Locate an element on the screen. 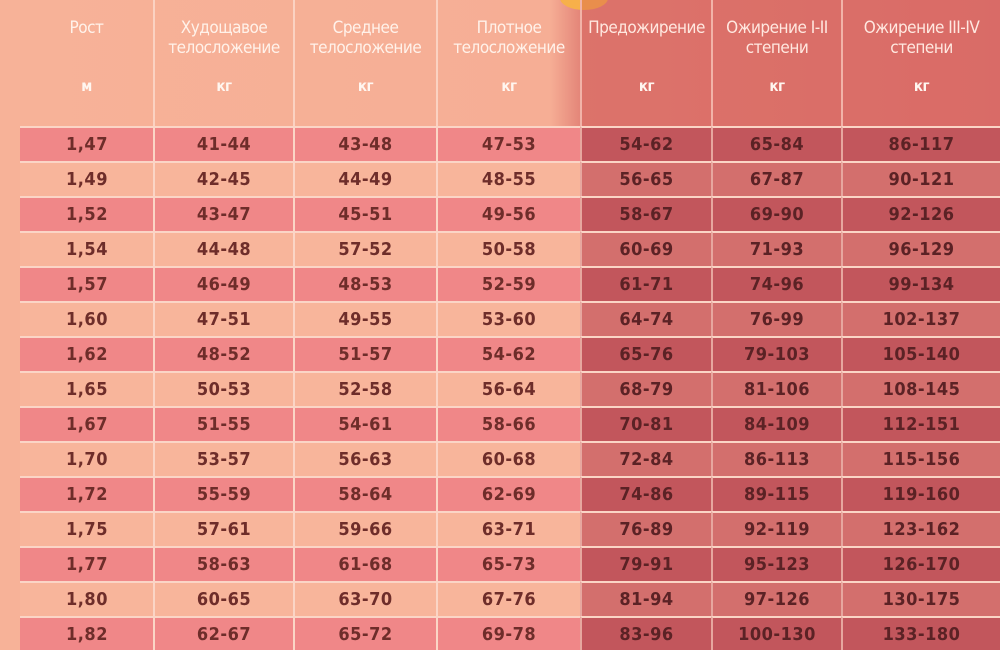 The image size is (1000, 650). weight-range-cell: 45-51 is located at coordinates (364, 213).